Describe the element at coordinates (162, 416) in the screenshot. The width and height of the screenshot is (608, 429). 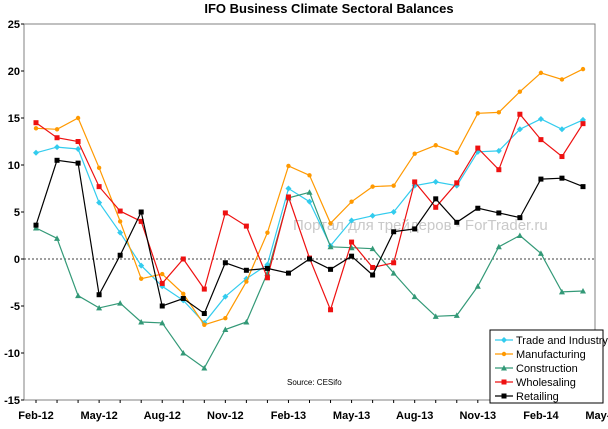
I see `x-tick-label: Aug-12` at that location.